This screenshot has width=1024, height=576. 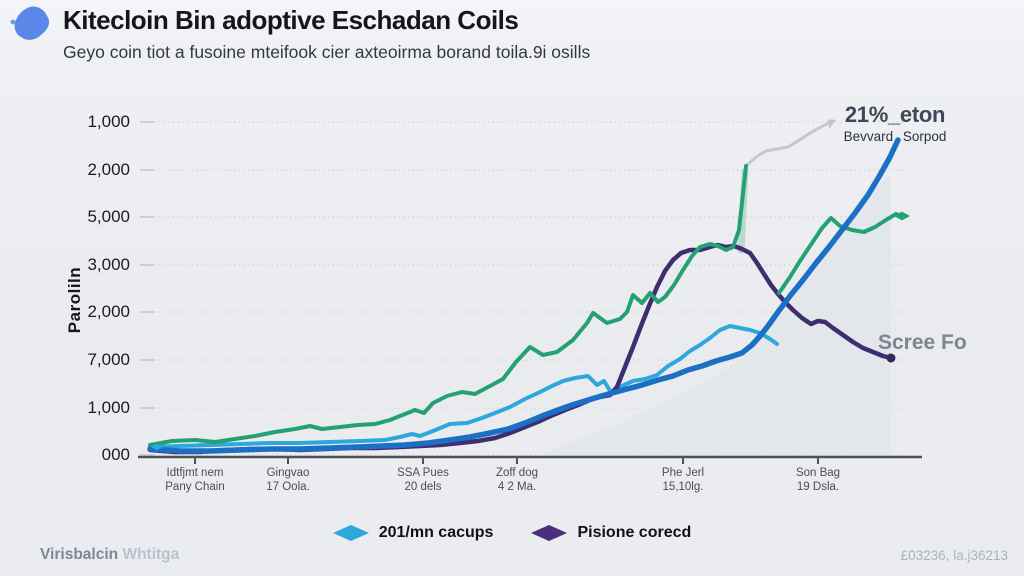 What do you see at coordinates (789, 143) in the screenshot?
I see `gray-trend-line` at bounding box center [789, 143].